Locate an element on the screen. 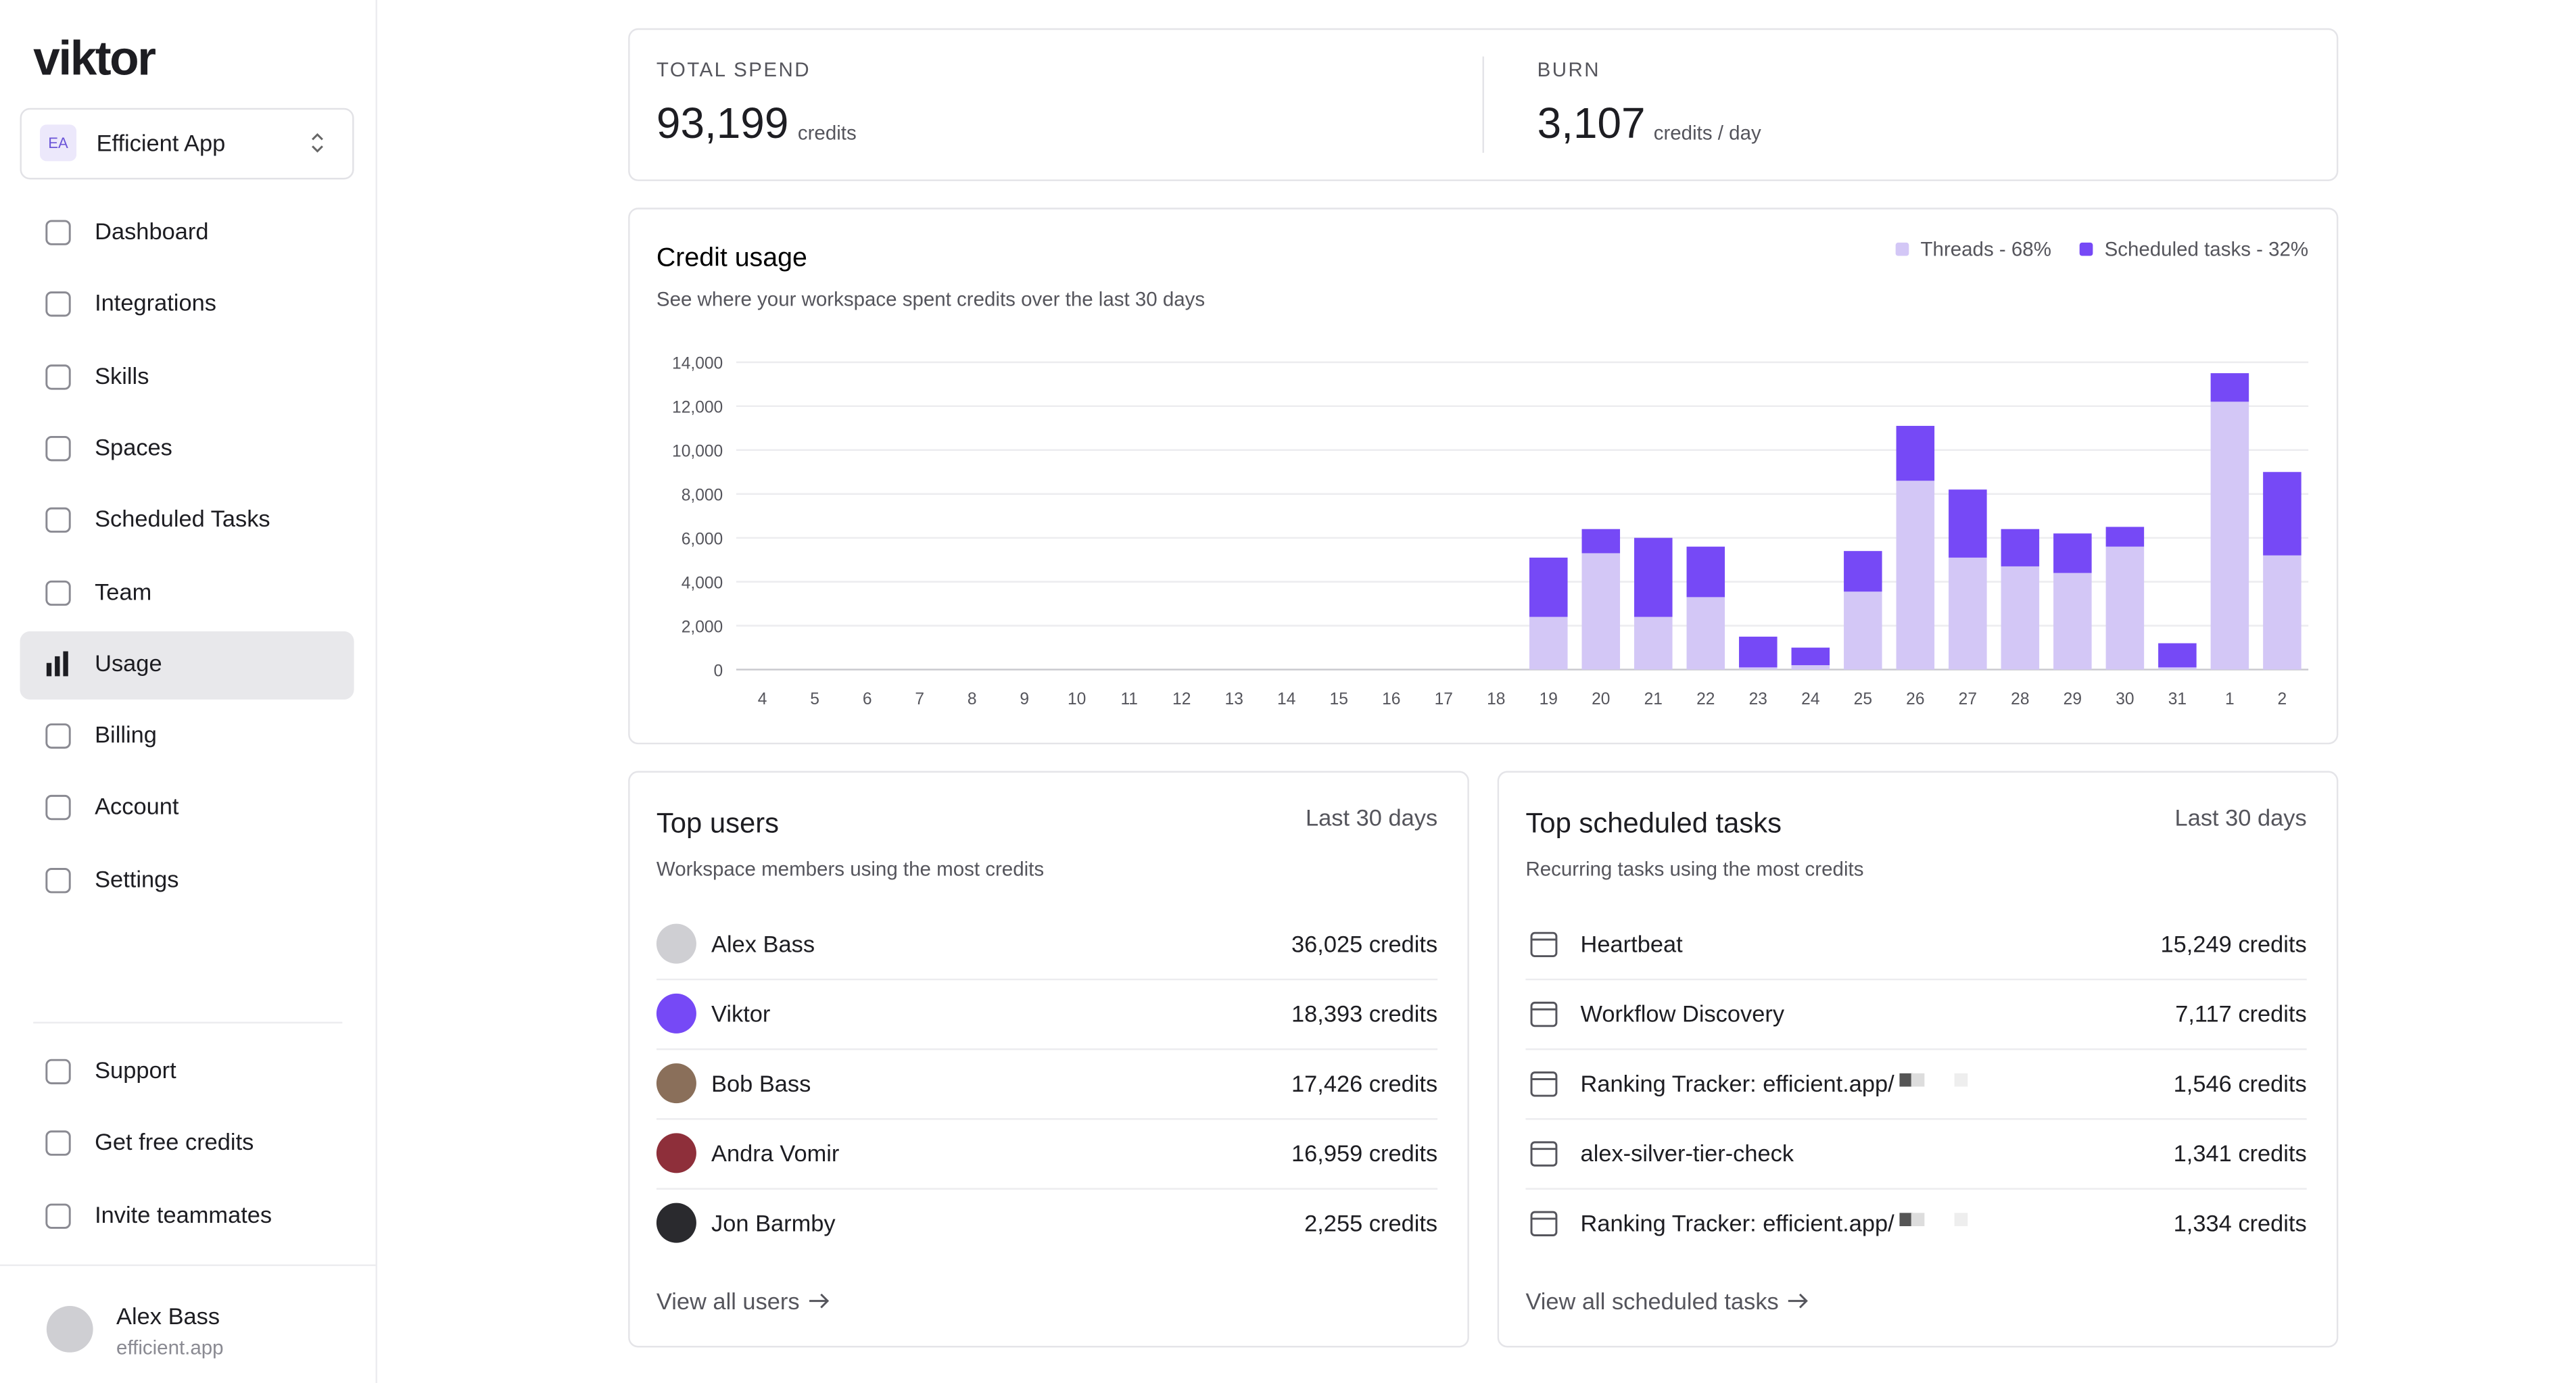  x-tick-label: 29 is located at coordinates (2073, 699).